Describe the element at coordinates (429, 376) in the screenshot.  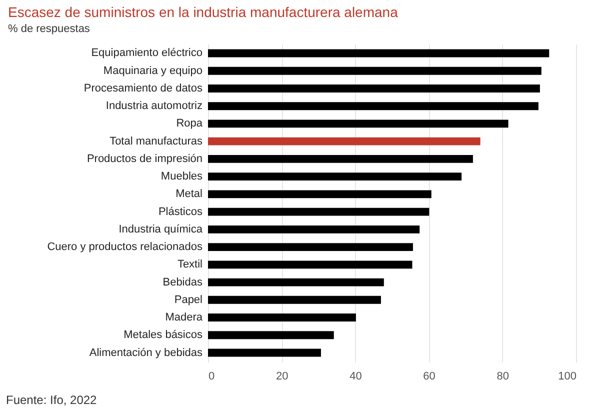
I see `x-tick-label: 60` at that location.